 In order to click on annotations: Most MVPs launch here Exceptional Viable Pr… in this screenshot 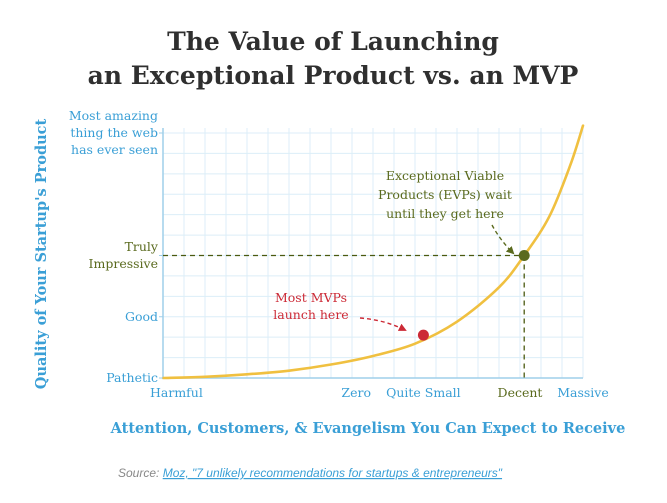, I will do `click(394, 249)`.